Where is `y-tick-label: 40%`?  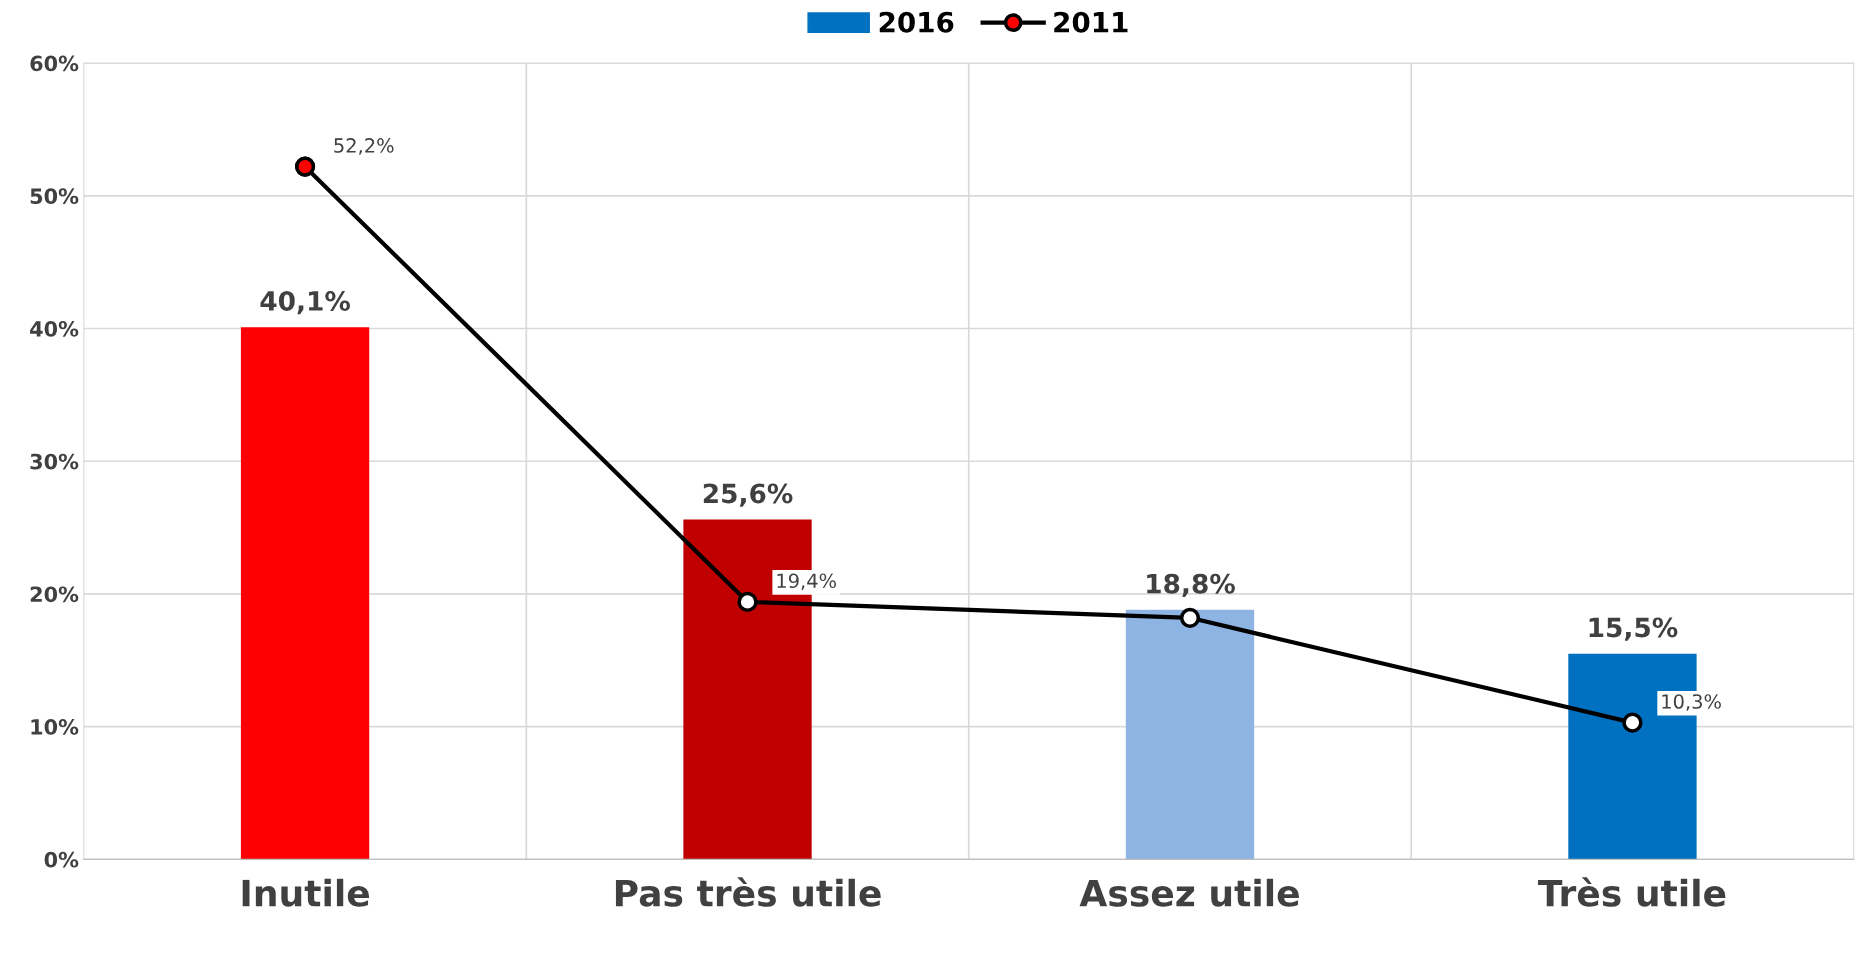 y-tick-label: 40% is located at coordinates (54, 328).